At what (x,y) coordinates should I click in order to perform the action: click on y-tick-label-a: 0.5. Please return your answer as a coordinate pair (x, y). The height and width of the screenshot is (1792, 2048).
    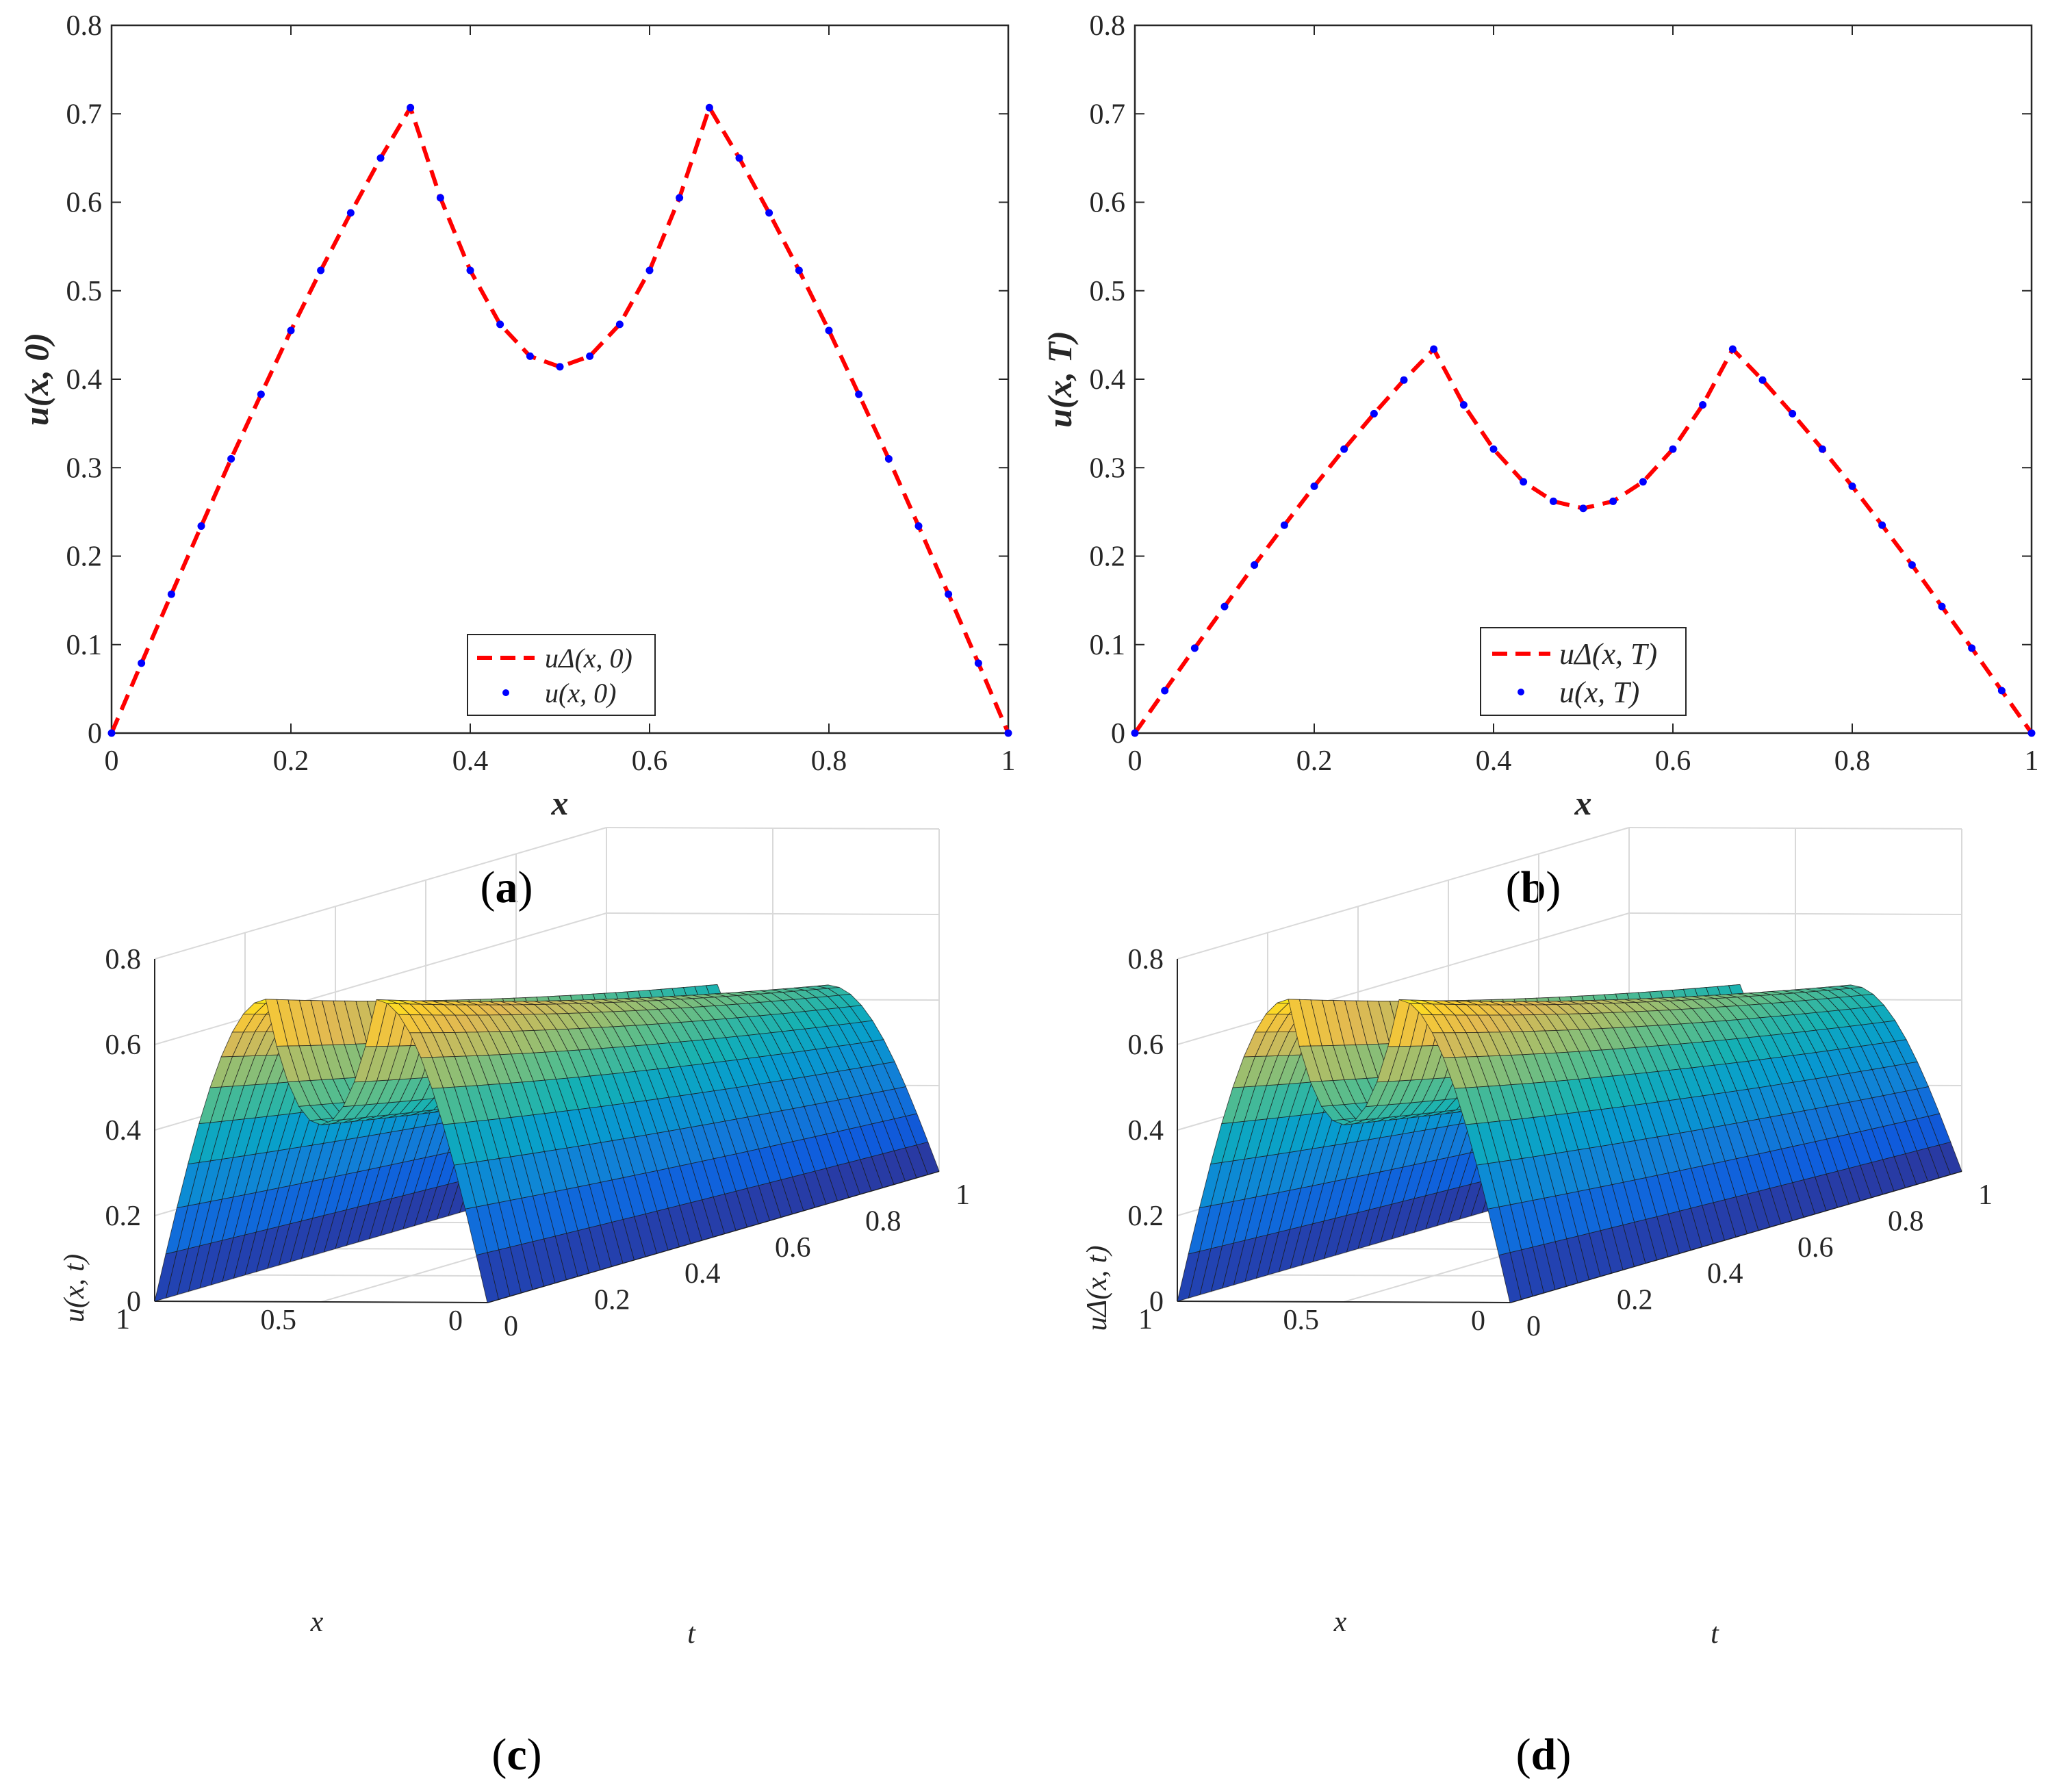
    Looking at the image, I should click on (84, 291).